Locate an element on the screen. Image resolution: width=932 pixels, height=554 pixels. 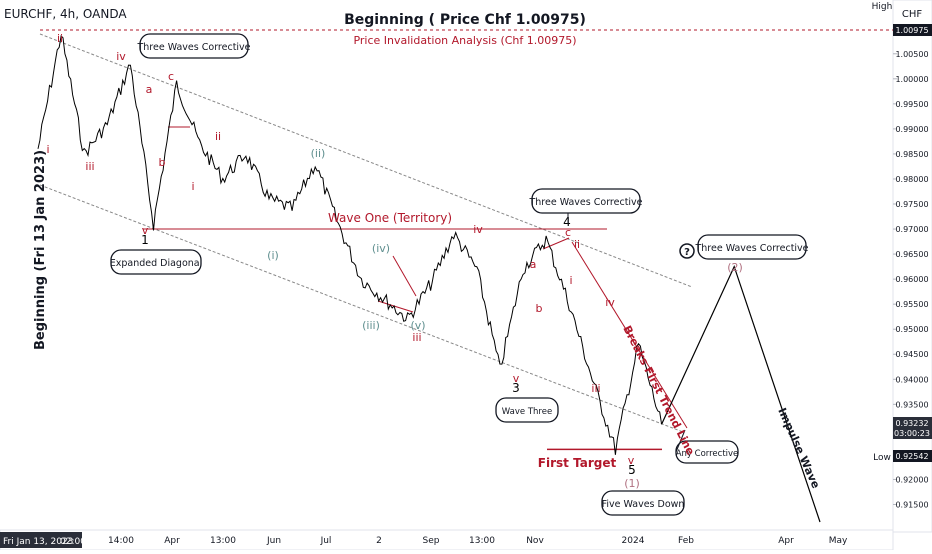
annotation-box-label: Five Waves Down is located at coordinates (643, 504).